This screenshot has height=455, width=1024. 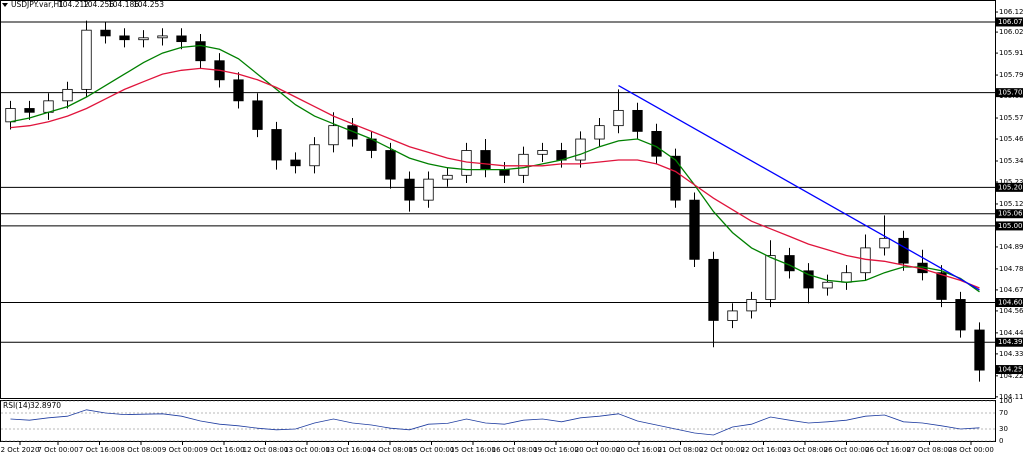 I want to click on rsi-tick-label: 100, so click(x=1005, y=401).